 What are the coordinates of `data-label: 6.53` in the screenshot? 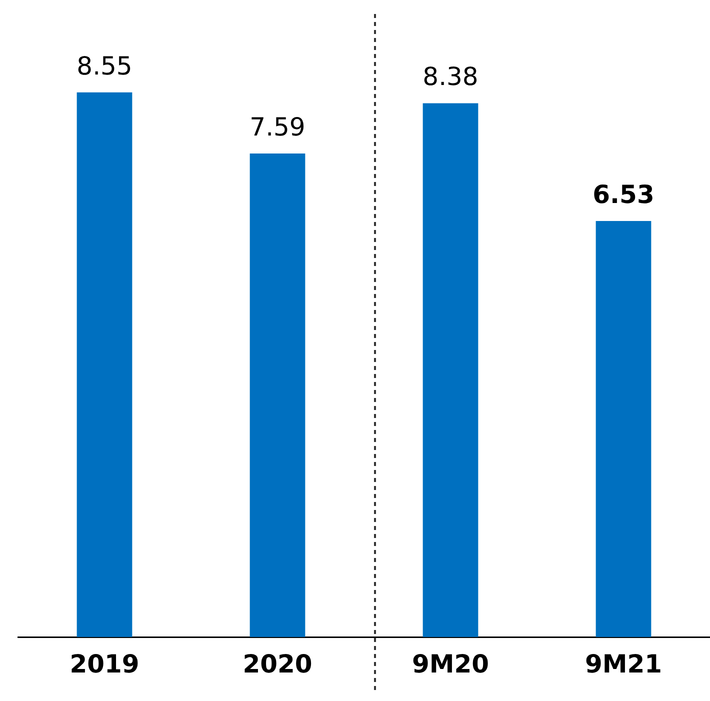 It's located at (623, 195).